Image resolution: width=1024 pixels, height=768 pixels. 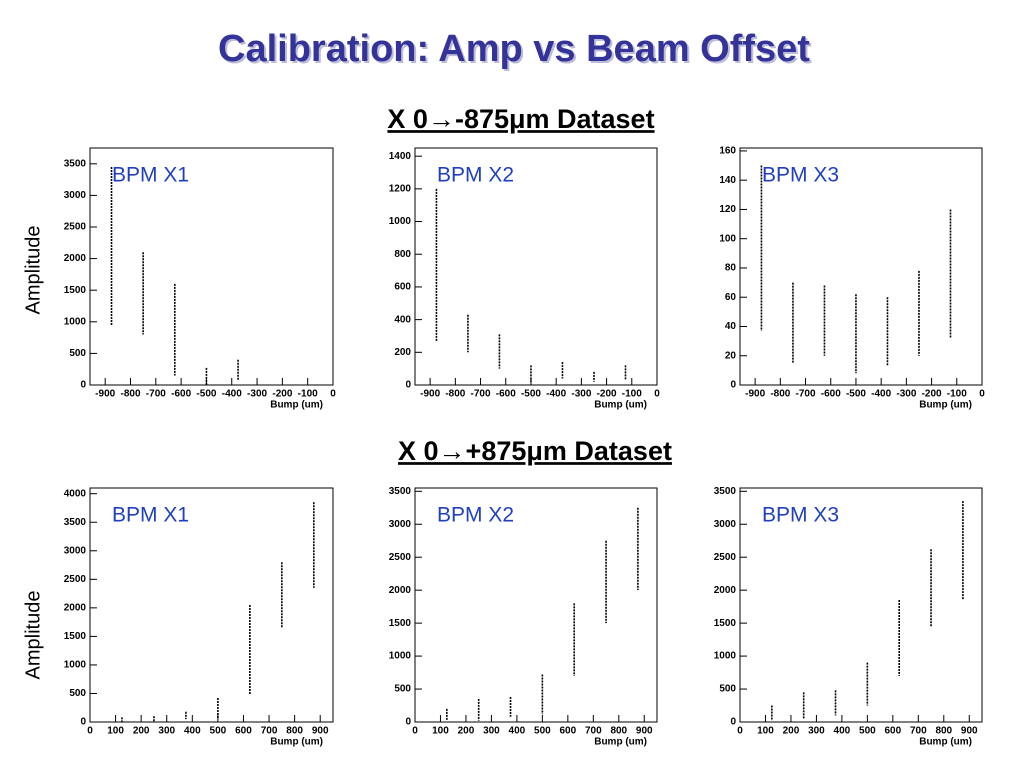 I want to click on y-tick-label: 20, so click(x=731, y=355).